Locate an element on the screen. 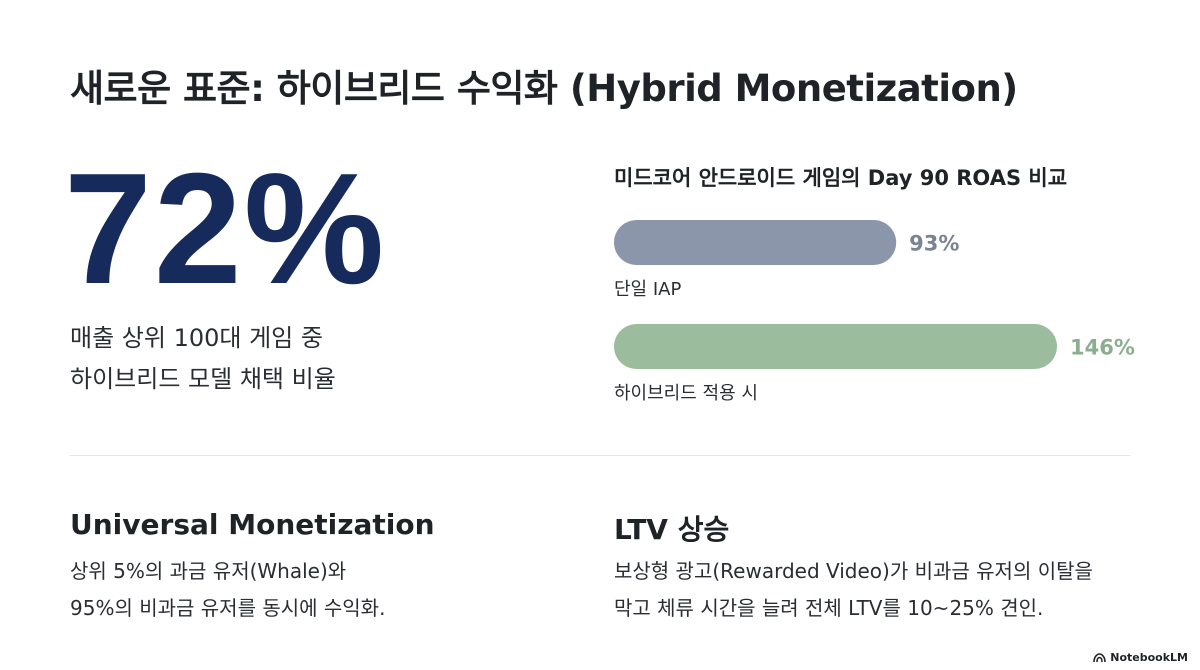  bar-value-label: 146% is located at coordinates (1102, 348).